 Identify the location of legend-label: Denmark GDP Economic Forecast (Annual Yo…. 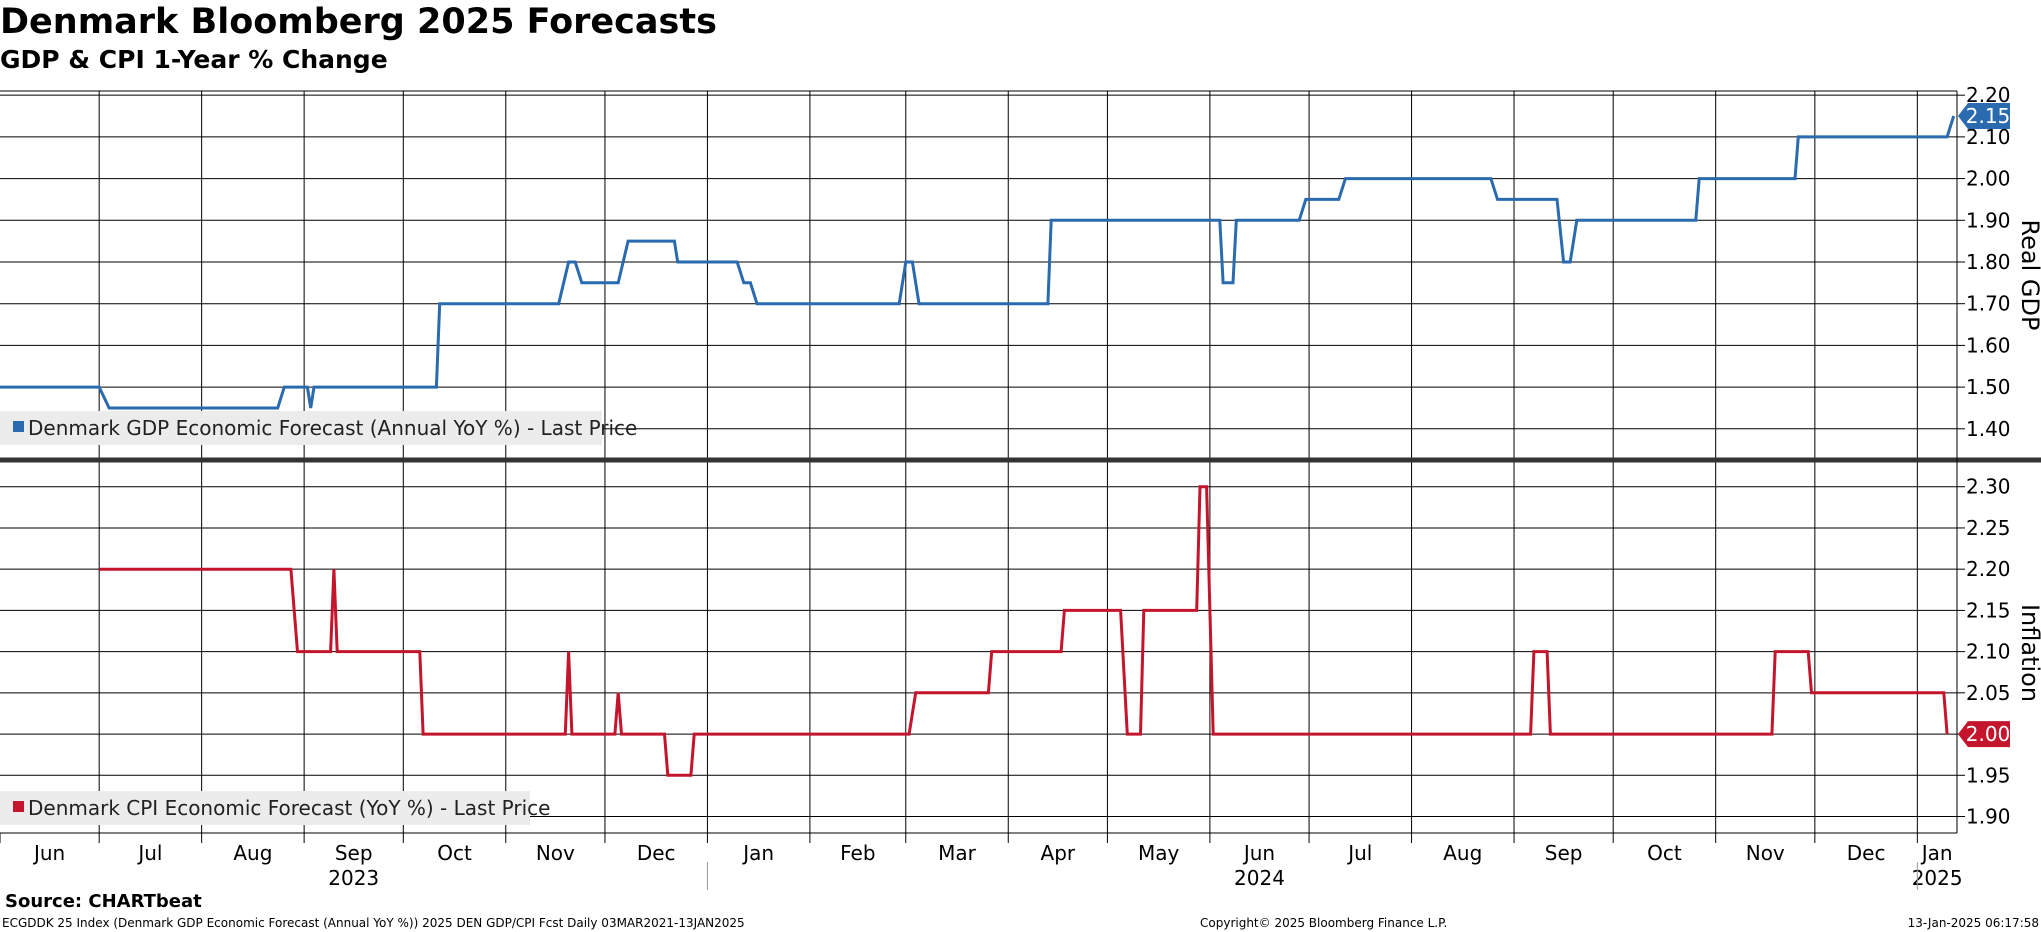
(332, 428).